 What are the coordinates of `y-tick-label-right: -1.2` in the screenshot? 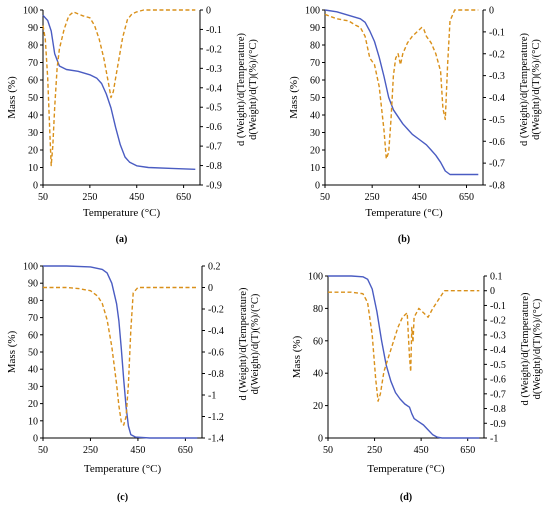 It's located at (216, 417).